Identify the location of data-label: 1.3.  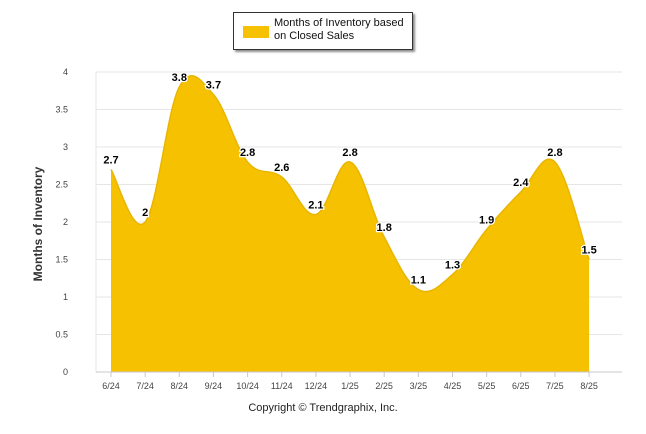
(452, 266).